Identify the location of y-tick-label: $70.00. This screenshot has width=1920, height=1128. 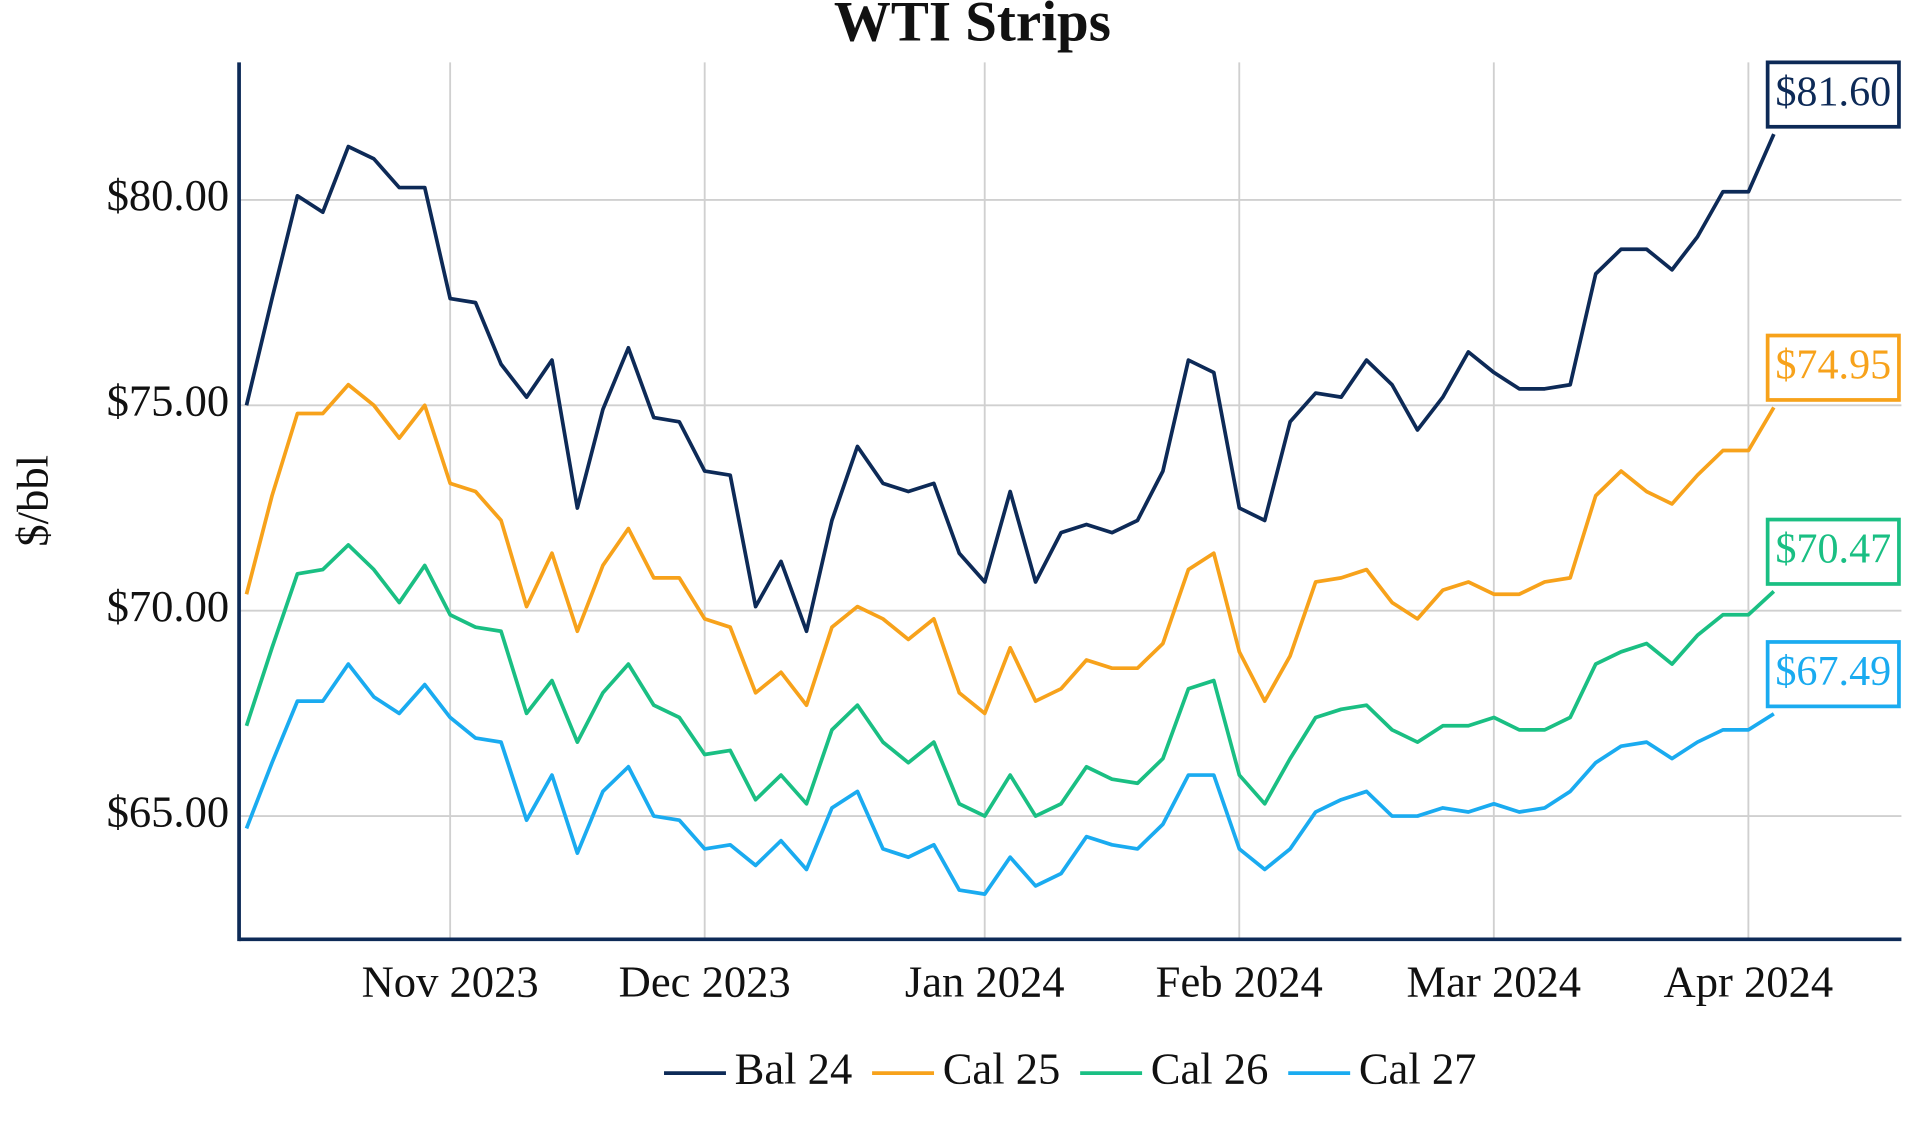
(168, 606).